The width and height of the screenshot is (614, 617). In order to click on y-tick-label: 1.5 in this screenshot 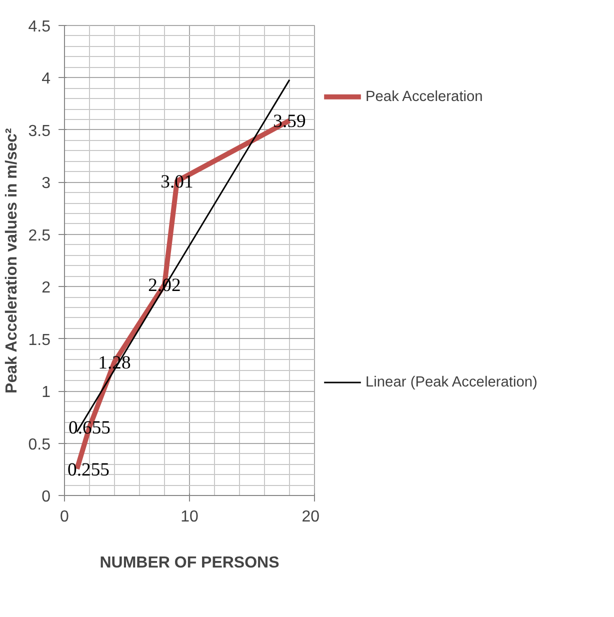, I will do `click(39, 340)`.